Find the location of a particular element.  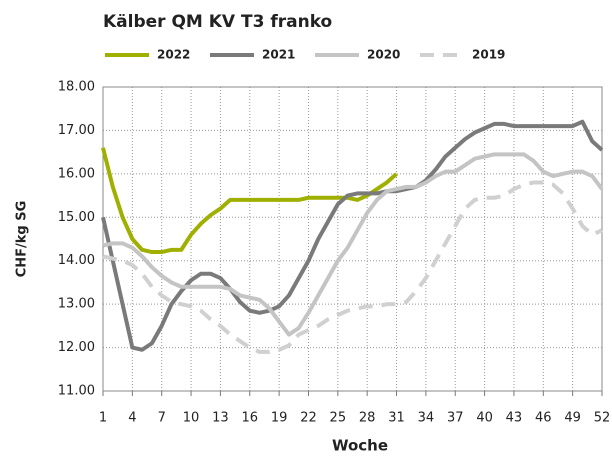

y-tick-label: 15.00 is located at coordinates (76, 217).